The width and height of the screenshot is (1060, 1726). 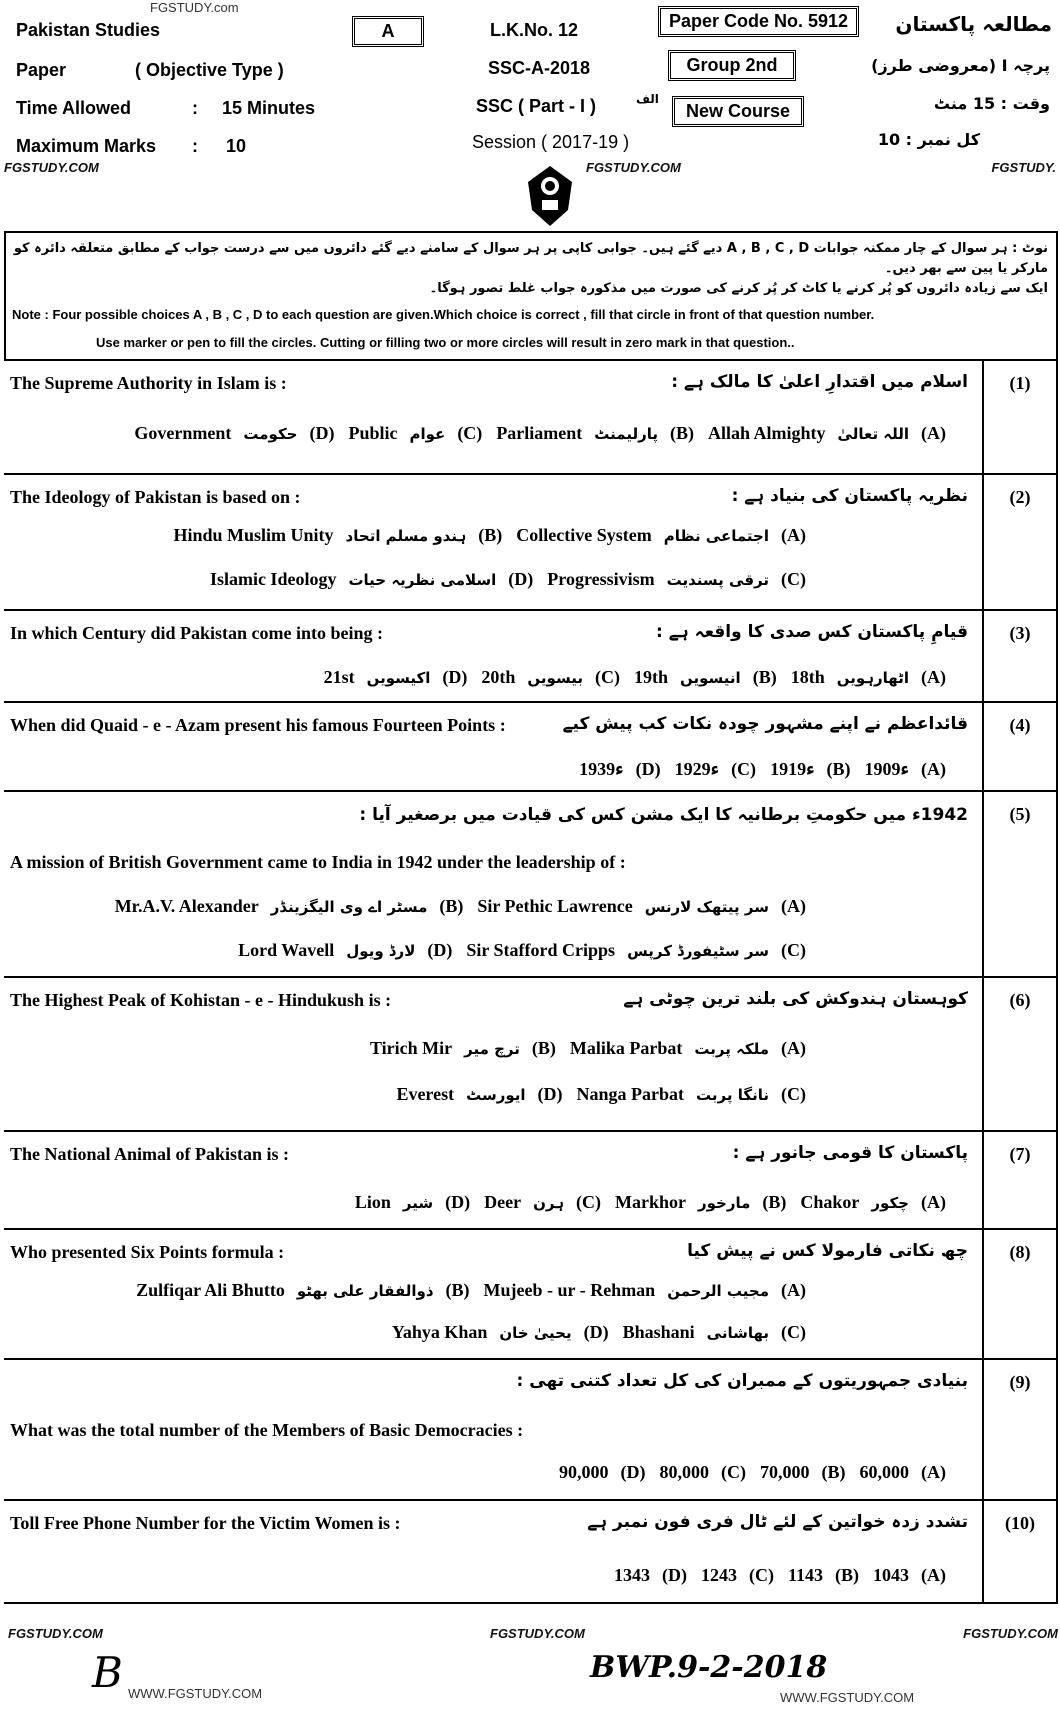 I want to click on option-english: 1343, so click(x=631, y=1575).